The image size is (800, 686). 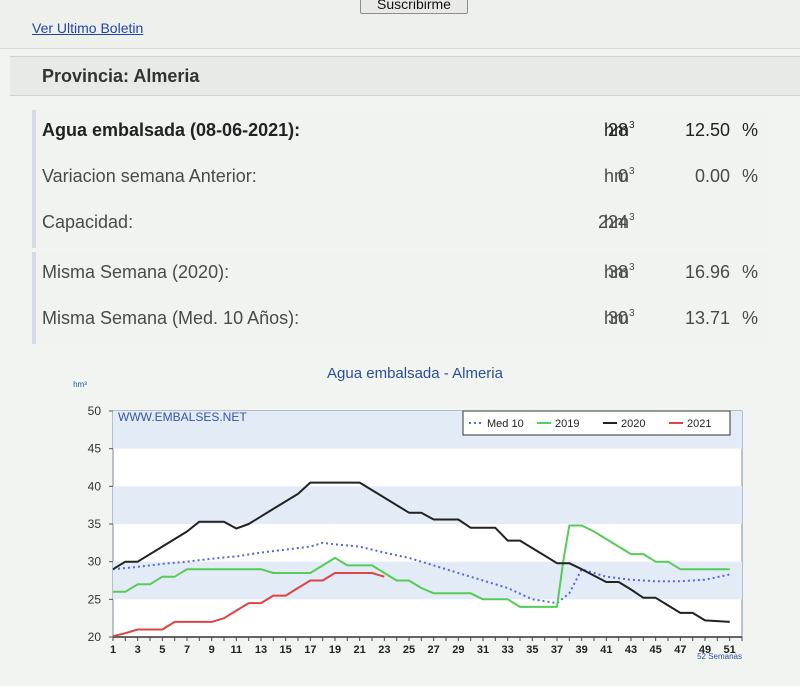 I want to click on legend-label: 2020, so click(x=633, y=424).